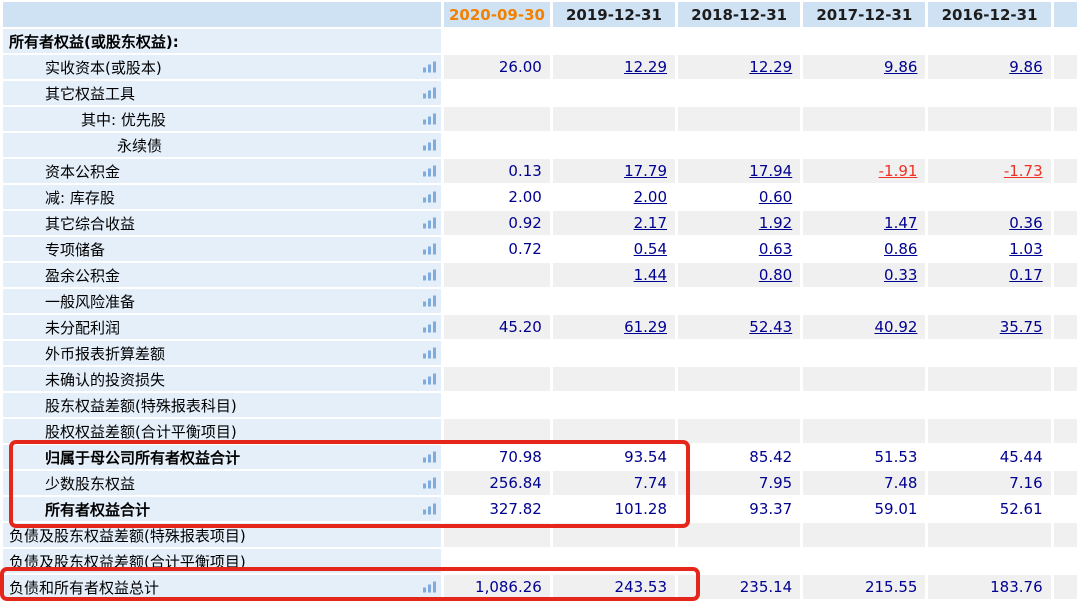 The image size is (1080, 601). Describe the element at coordinates (540, 41) in the screenshot. I see `table-row: 所有者权益(或股东权益):` at that location.